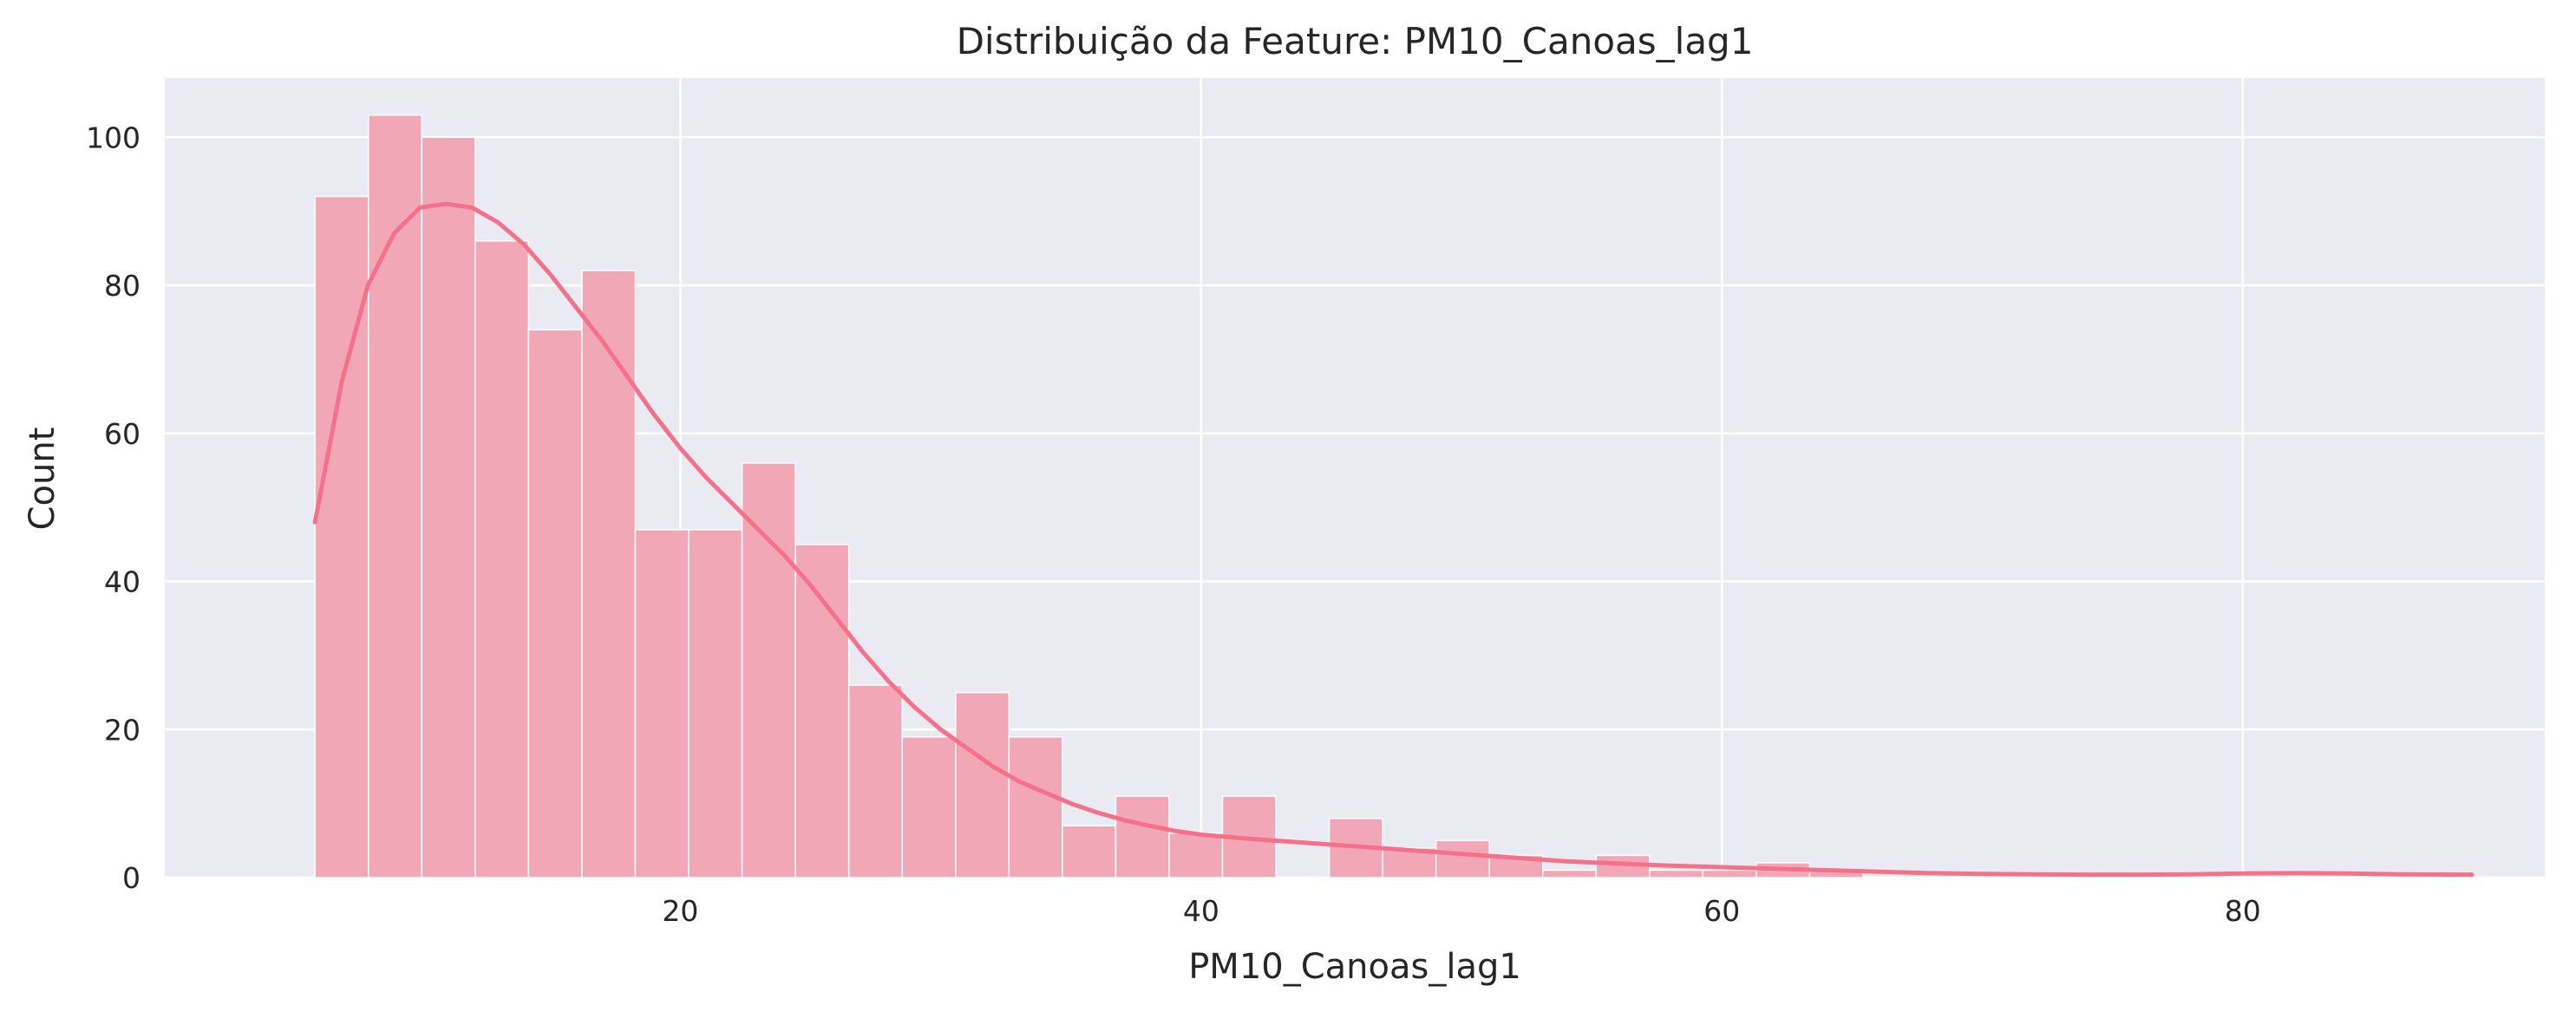 This screenshot has width=2576, height=1012. What do you see at coordinates (42, 479) in the screenshot?
I see `y-axis-label: Count` at bounding box center [42, 479].